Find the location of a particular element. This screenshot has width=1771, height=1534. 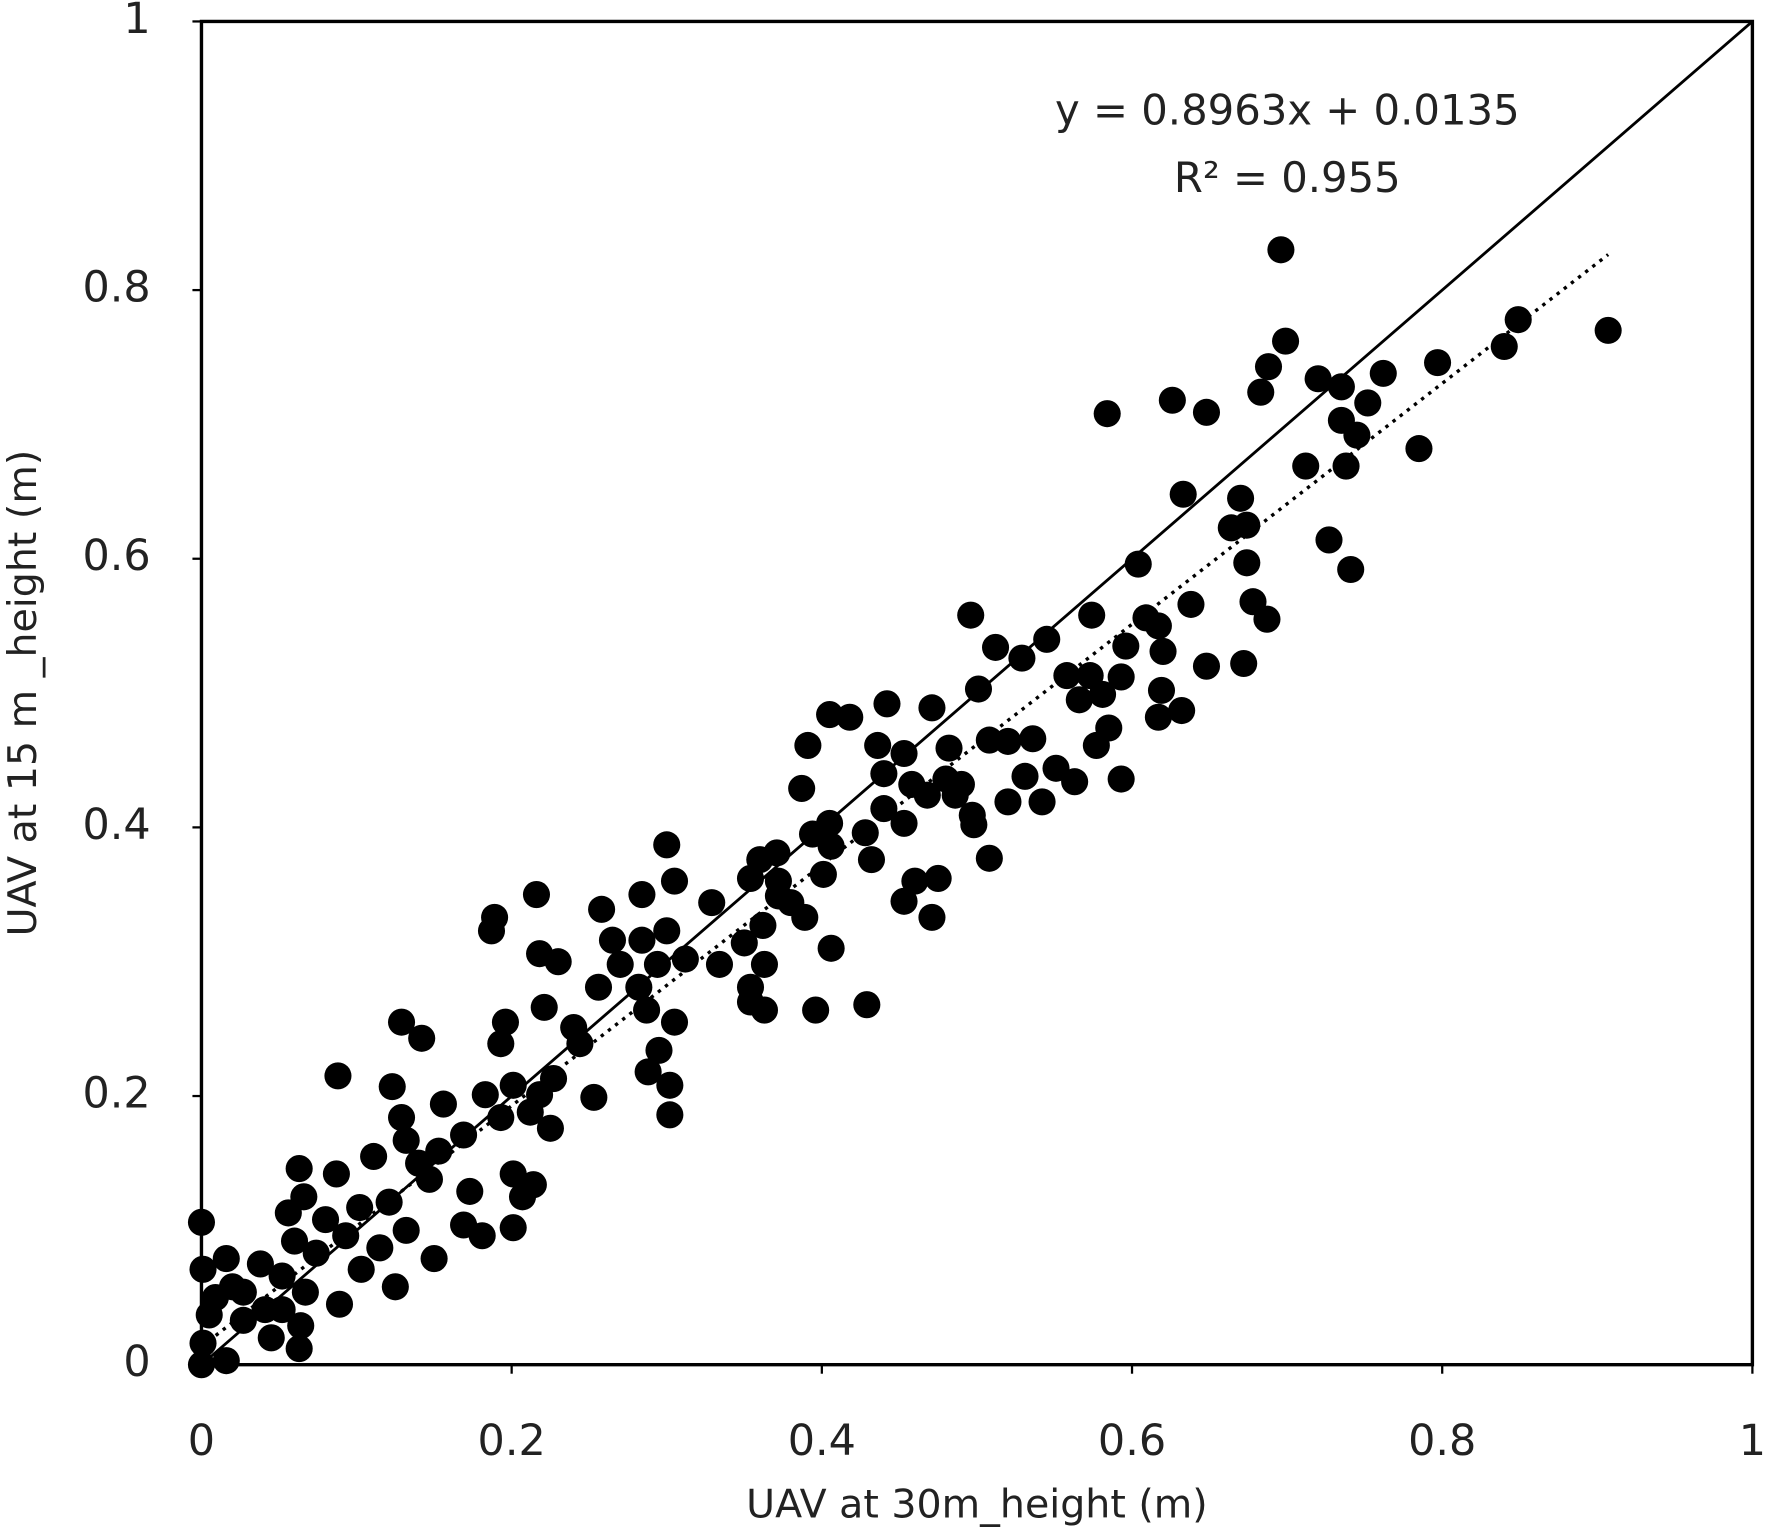

y-tick-label: 0.8 is located at coordinates (116, 288).